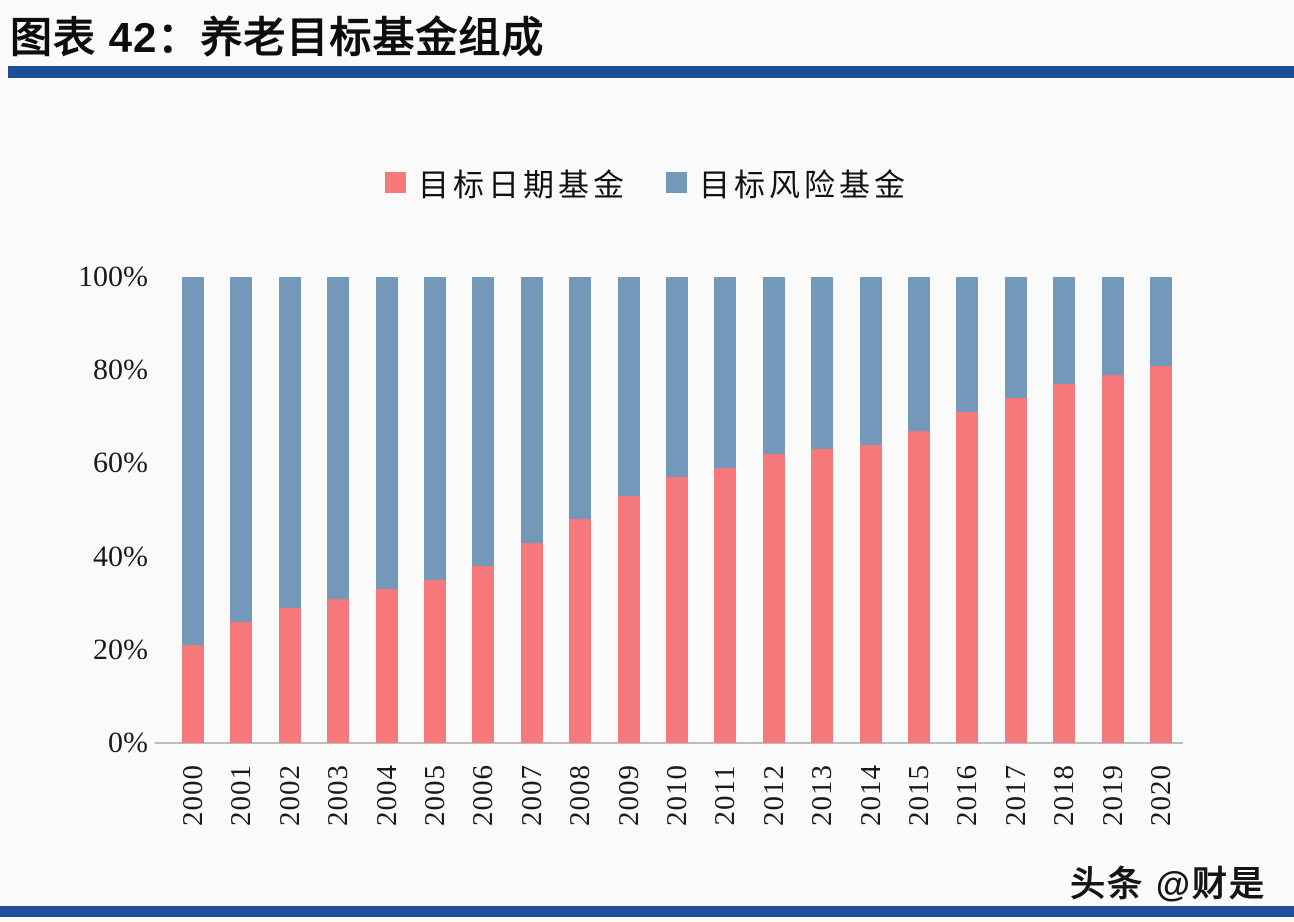 This screenshot has width=1294, height=922. I want to click on legend-item-target-date: 目标日期基金, so click(506, 182).